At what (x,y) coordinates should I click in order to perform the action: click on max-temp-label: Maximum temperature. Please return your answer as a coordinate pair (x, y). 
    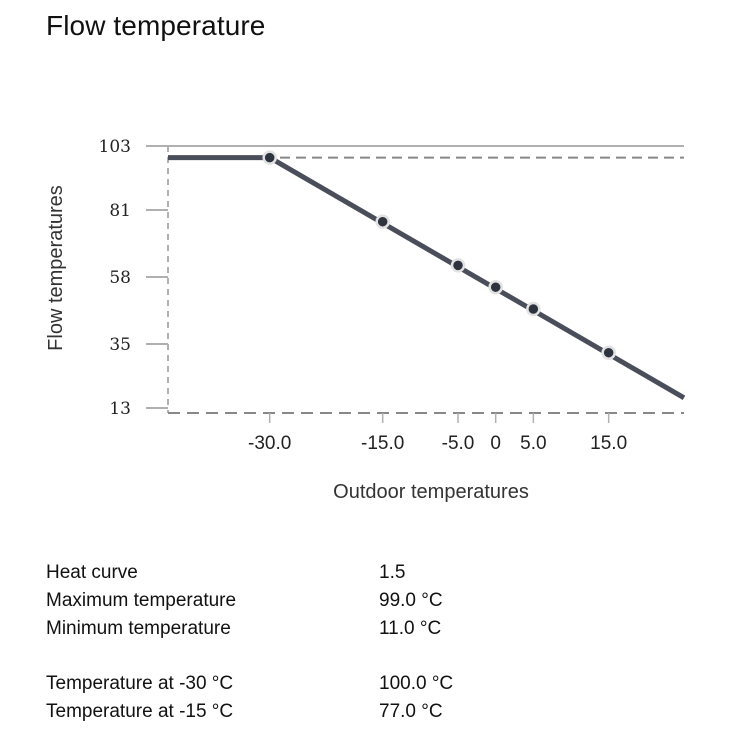
    Looking at the image, I should click on (141, 600).